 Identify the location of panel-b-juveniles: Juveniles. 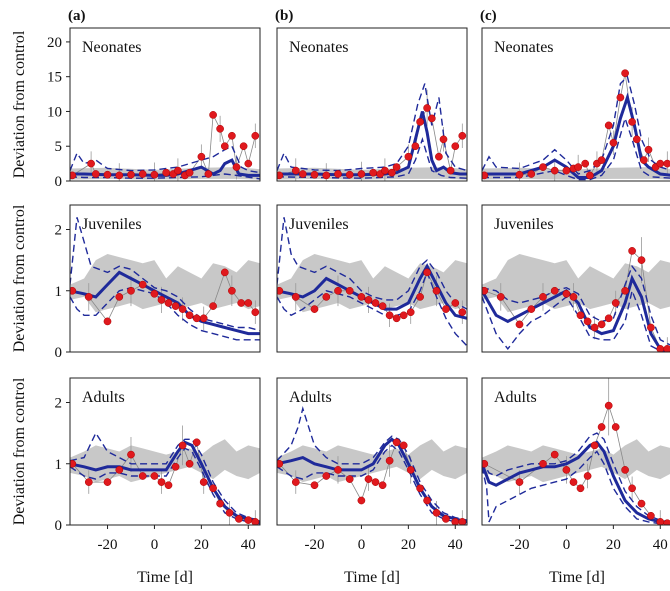
(372, 278).